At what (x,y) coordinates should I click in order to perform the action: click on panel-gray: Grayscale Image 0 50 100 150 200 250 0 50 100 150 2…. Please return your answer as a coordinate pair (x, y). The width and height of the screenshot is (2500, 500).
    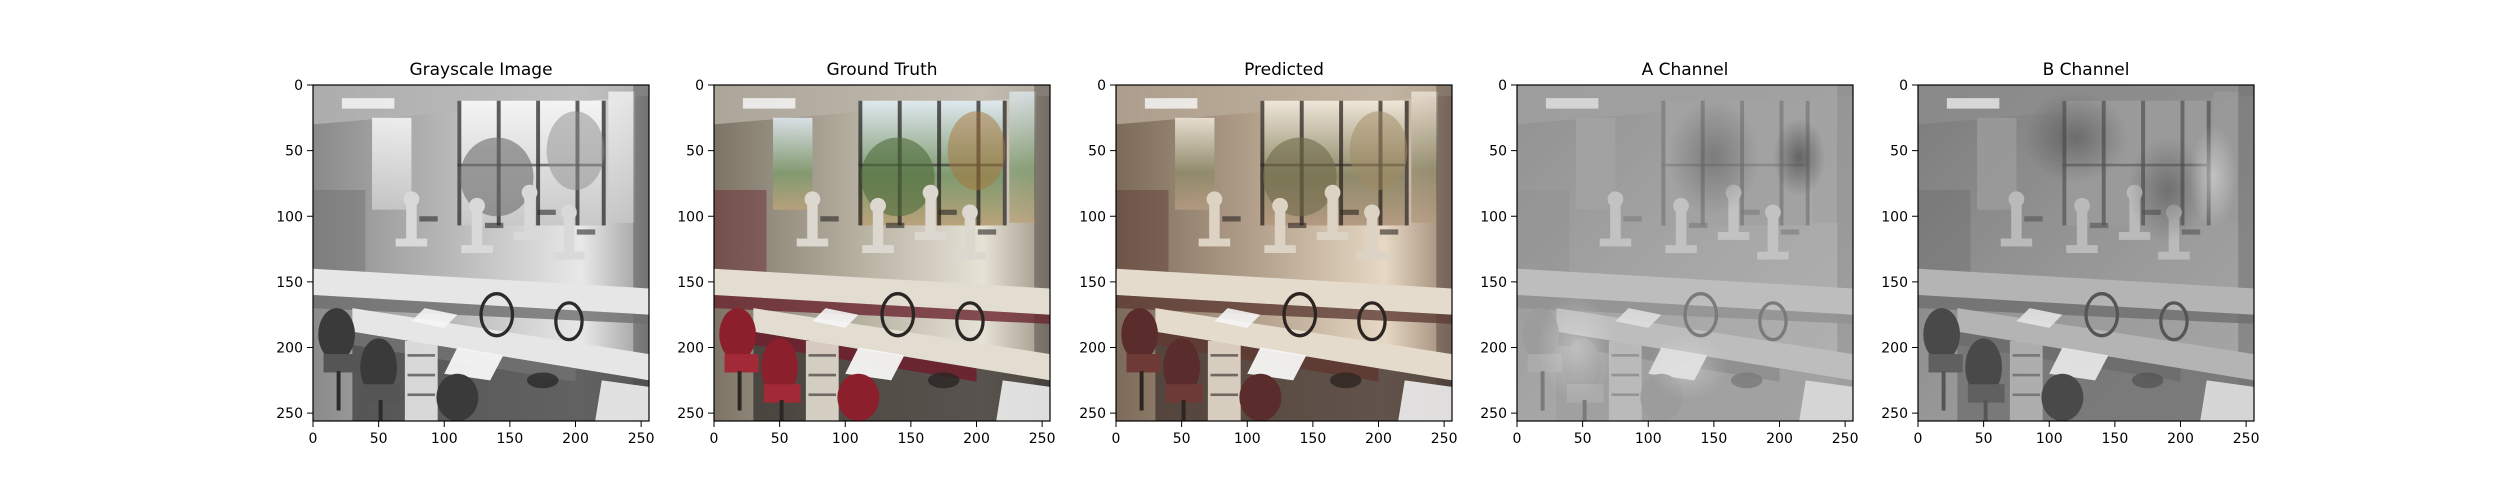
    Looking at the image, I should click on (465, 253).